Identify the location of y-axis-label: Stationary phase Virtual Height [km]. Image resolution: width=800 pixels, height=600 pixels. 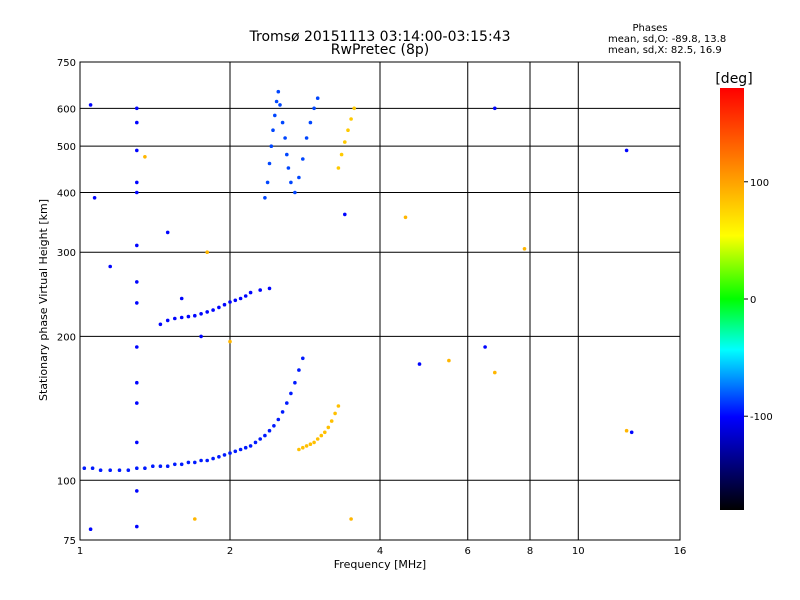
(43, 300).